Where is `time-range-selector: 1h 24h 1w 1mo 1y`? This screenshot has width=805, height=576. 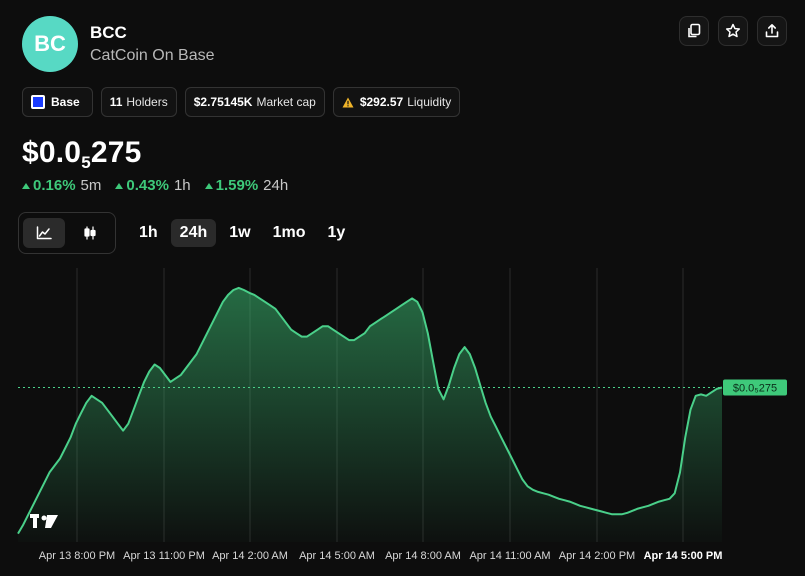 time-range-selector: 1h 24h 1w 1mo 1y is located at coordinates (242, 233).